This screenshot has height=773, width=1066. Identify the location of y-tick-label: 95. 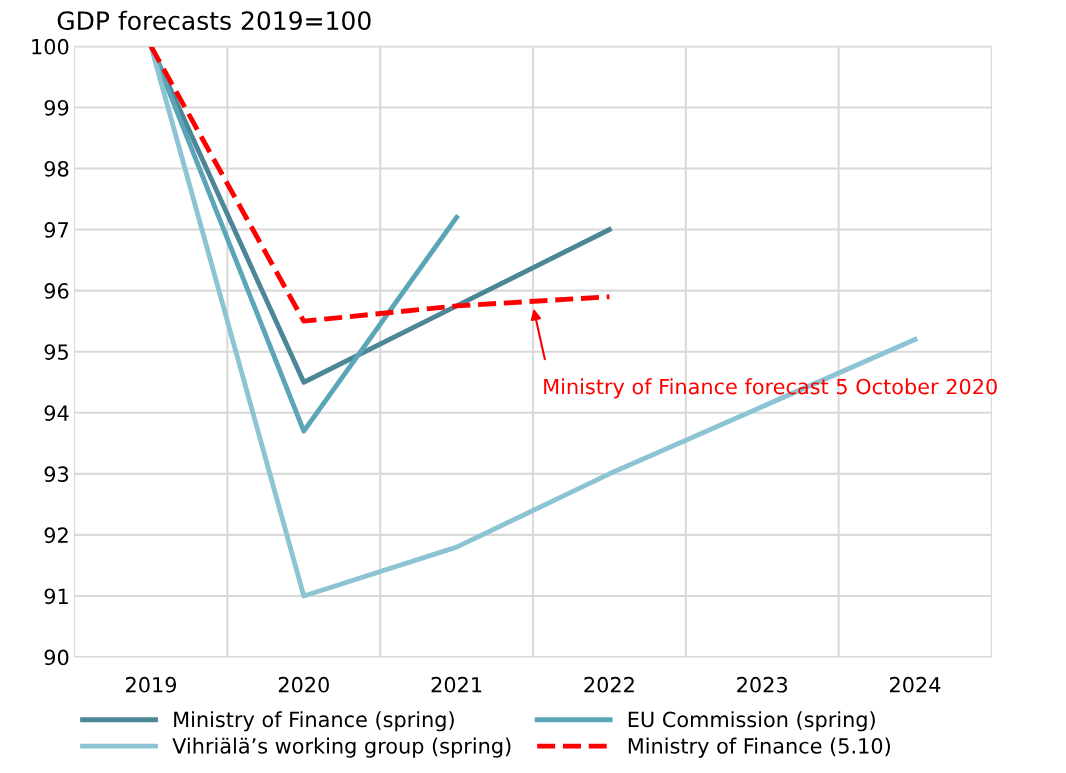
(56, 352).